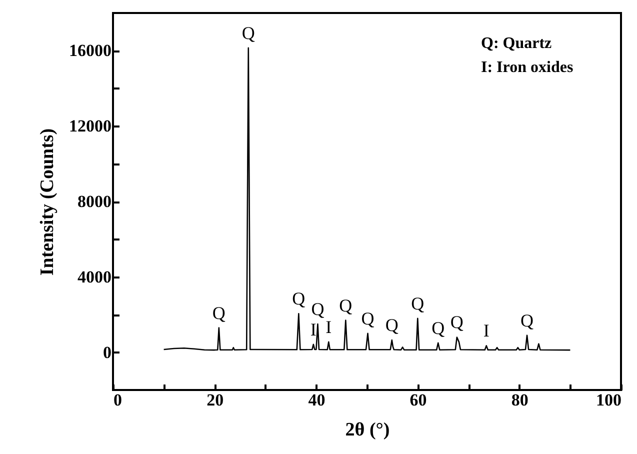  I want to click on y-tick-label: 8000, so click(95, 201).